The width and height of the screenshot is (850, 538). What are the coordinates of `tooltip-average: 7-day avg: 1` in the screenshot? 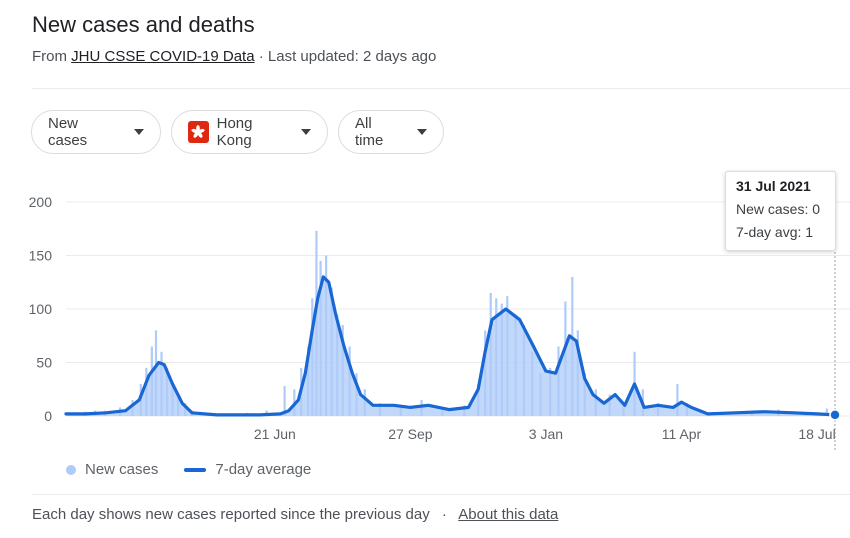 It's located at (775, 232).